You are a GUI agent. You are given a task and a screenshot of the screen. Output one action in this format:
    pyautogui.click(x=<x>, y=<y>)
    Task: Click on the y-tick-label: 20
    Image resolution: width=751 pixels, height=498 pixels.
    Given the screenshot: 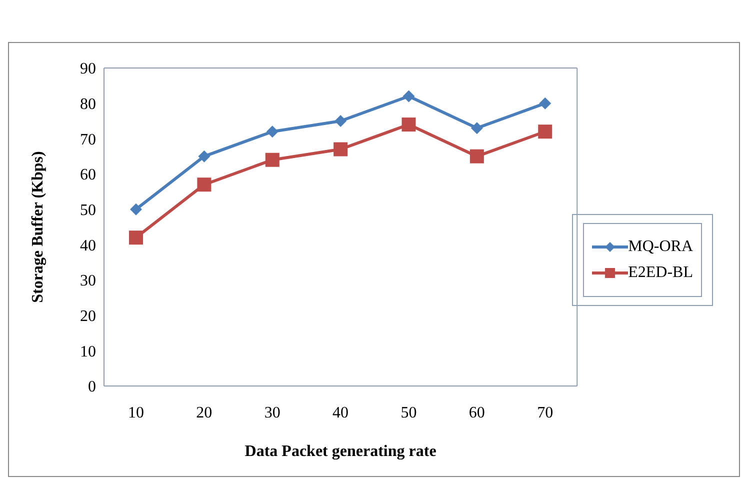 What is the action you would take?
    pyautogui.click(x=88, y=317)
    